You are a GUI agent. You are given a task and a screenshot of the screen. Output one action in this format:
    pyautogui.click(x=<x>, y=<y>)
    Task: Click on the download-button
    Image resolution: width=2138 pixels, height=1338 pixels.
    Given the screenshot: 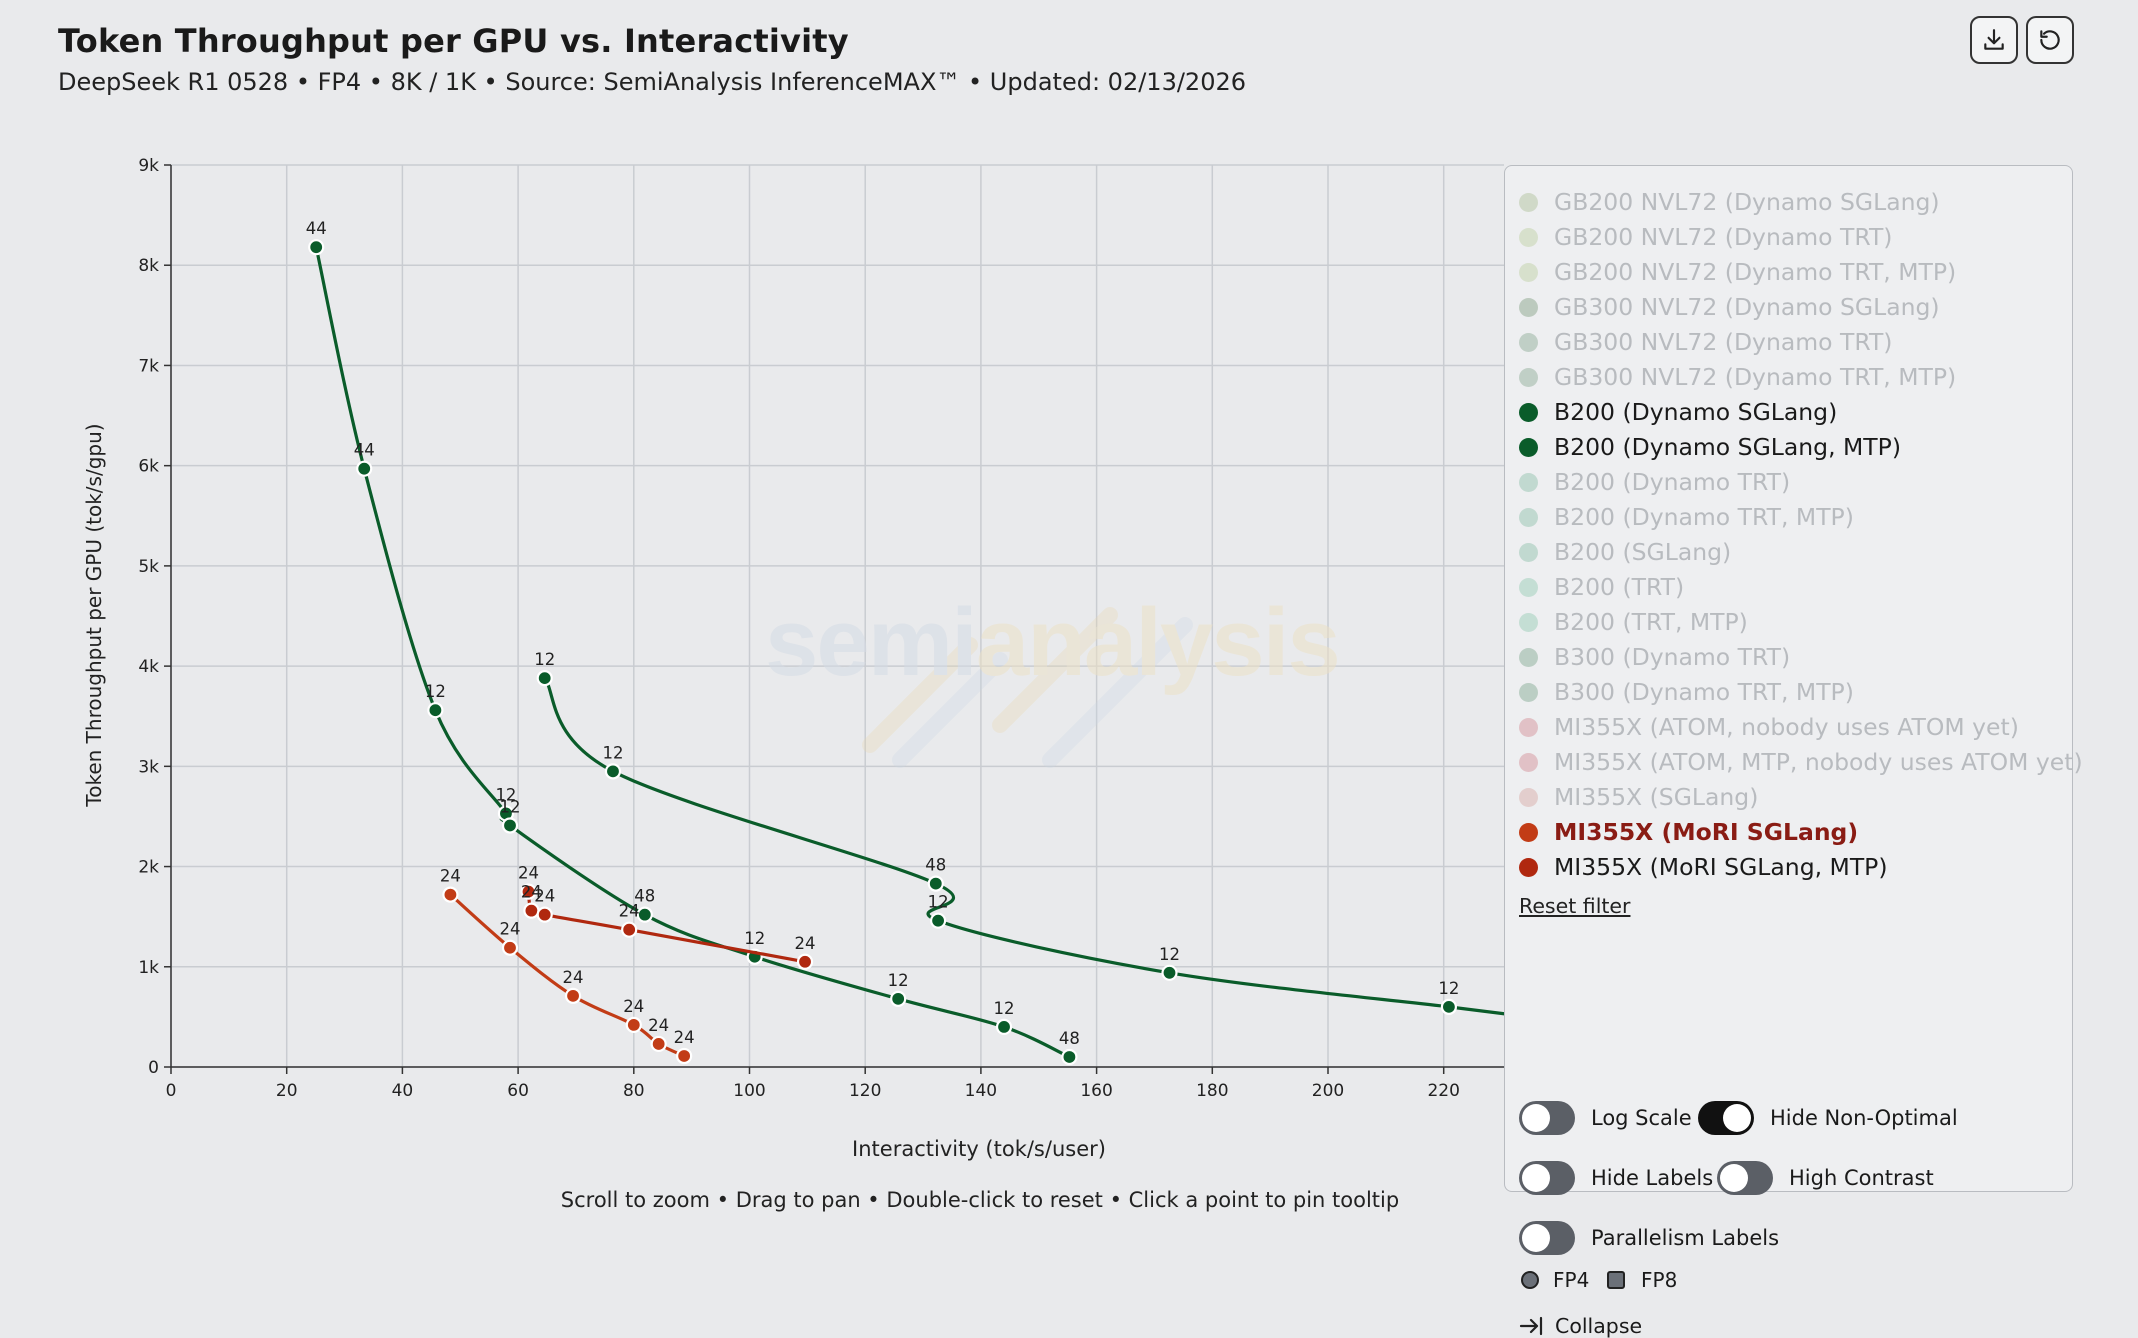 What is the action you would take?
    pyautogui.click(x=1994, y=40)
    